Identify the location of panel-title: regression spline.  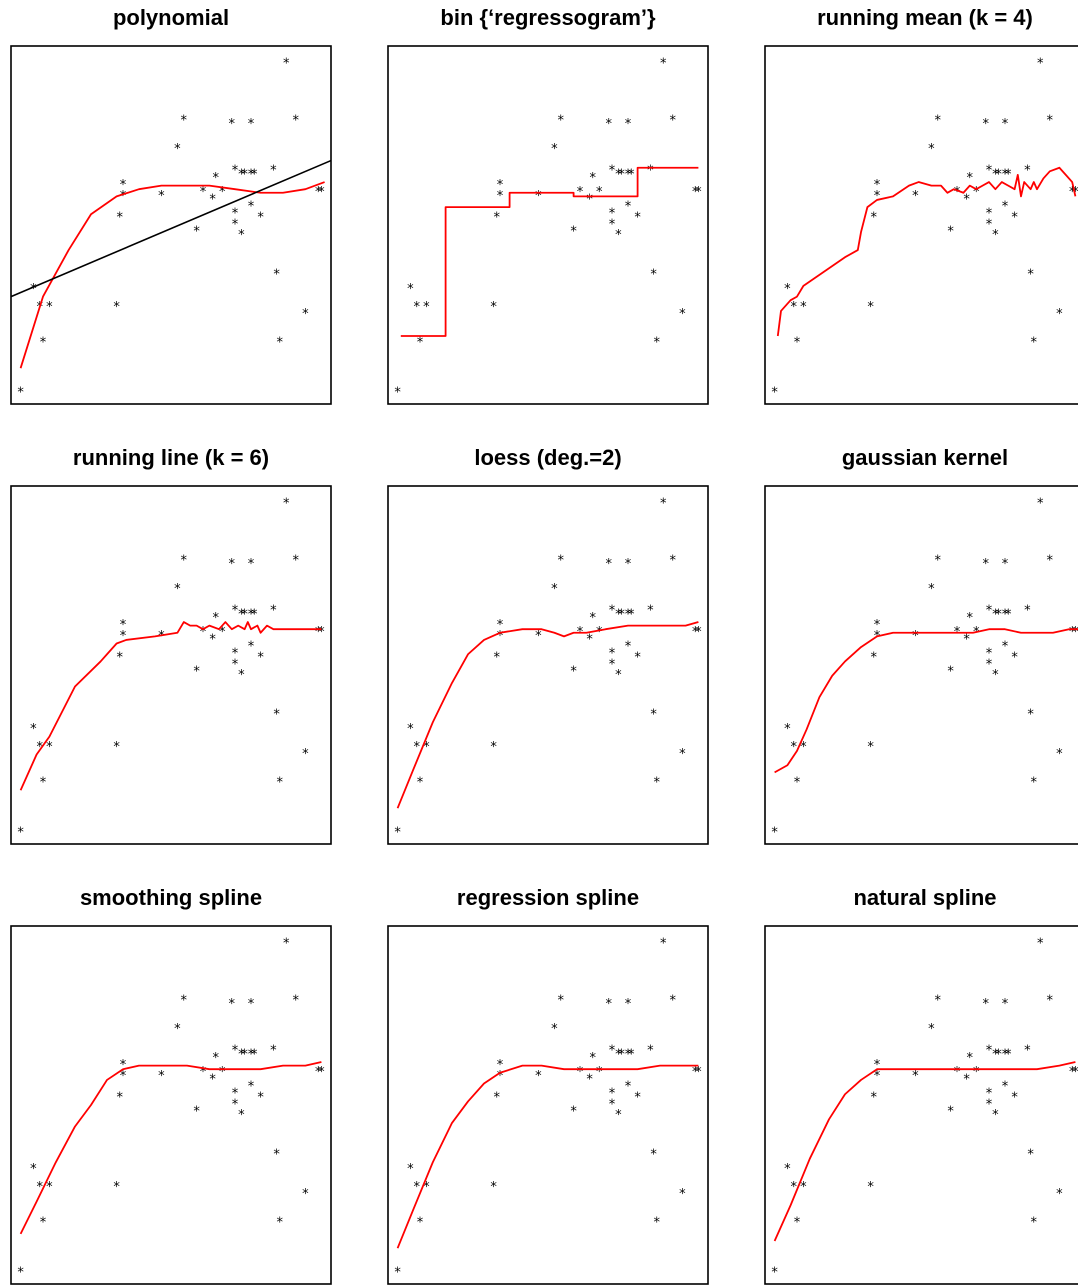
(548, 897).